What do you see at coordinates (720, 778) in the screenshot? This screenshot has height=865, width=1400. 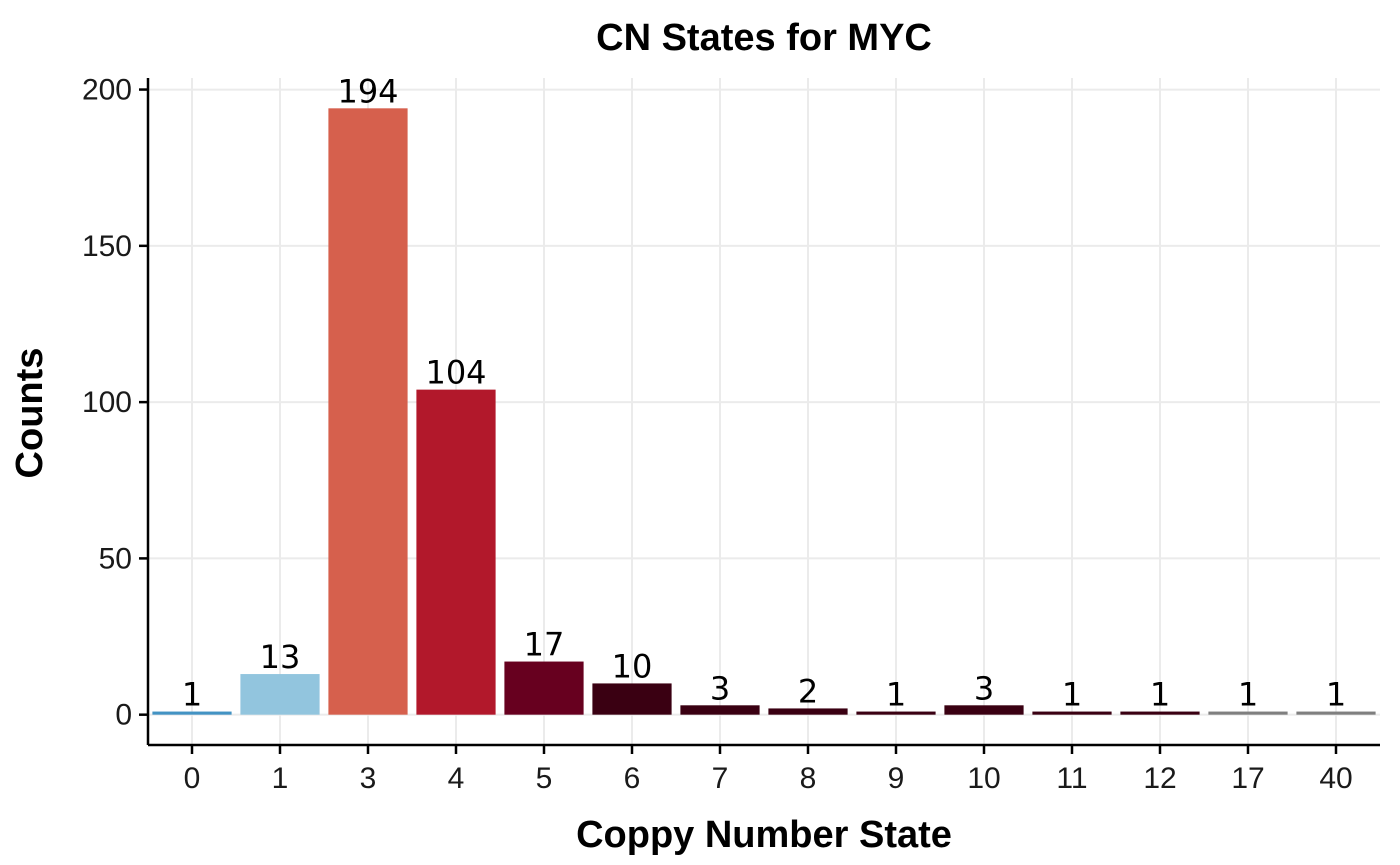 I see `x-tick-label-7: 7` at bounding box center [720, 778].